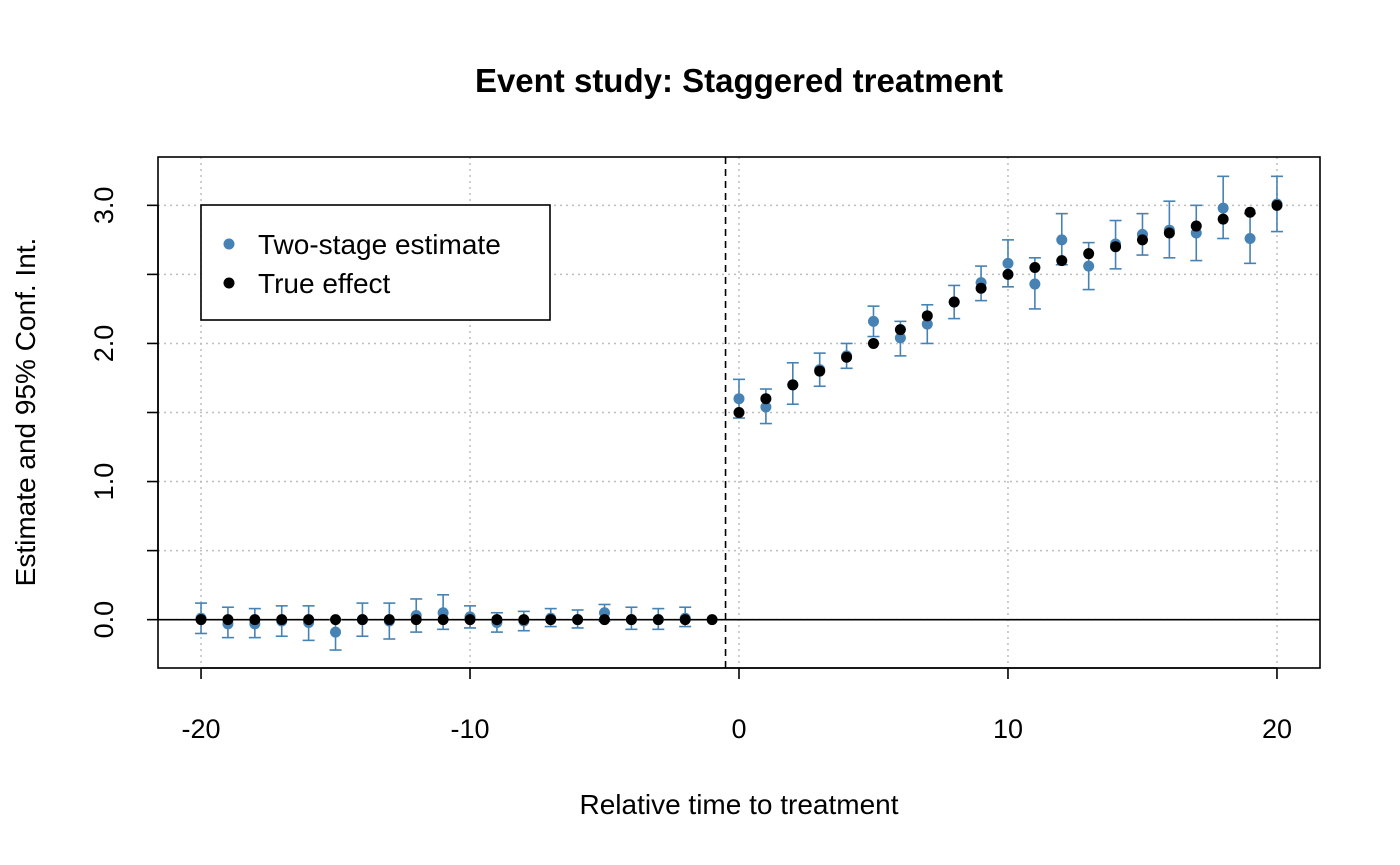 This screenshot has width=1400, height=865. Describe the element at coordinates (739, 80) in the screenshot. I see `chart-title: Event study: Staggered treatment` at that location.